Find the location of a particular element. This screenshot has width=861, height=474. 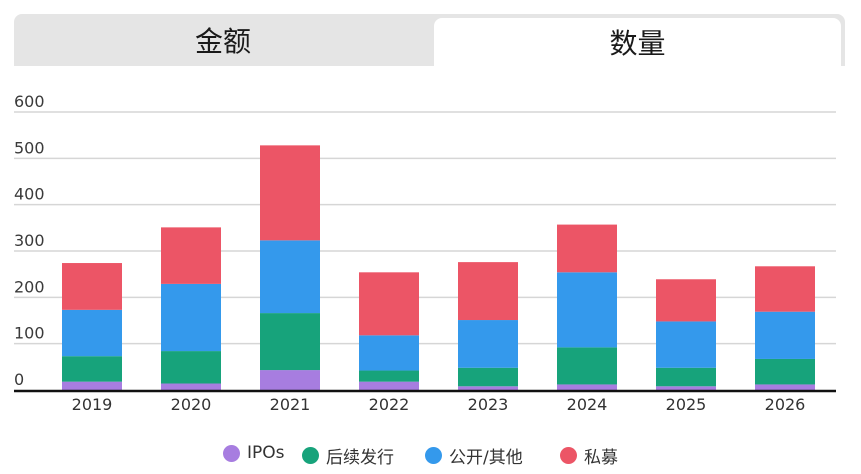

x-axis-labels: 2019 2020 2021 2022 2023 2024 2025 2026 is located at coordinates (439, 404).